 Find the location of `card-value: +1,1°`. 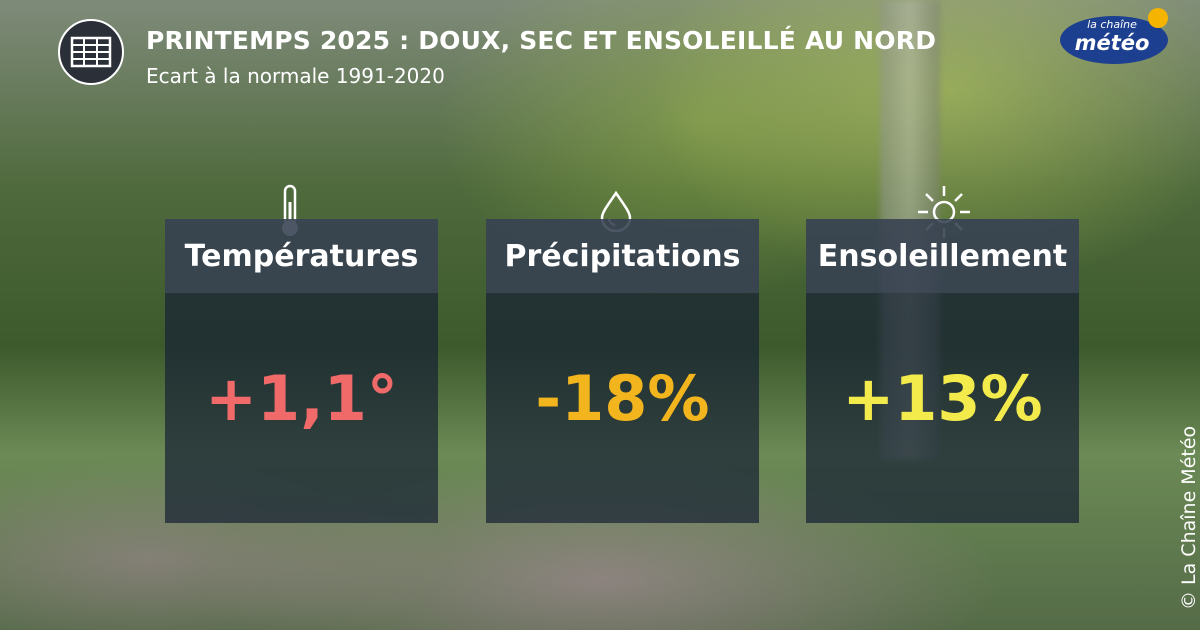

card-value: +1,1° is located at coordinates (301, 398).